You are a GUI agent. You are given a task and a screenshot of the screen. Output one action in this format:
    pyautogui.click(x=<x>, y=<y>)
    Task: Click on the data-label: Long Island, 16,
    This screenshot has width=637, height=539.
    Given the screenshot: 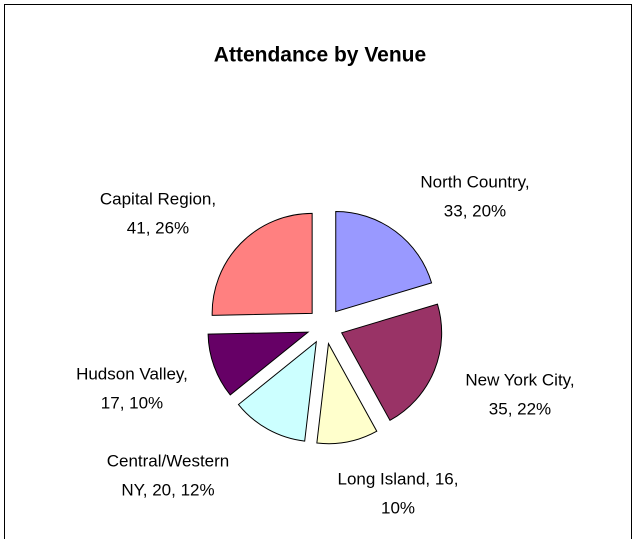 What is the action you would take?
    pyautogui.click(x=398, y=478)
    